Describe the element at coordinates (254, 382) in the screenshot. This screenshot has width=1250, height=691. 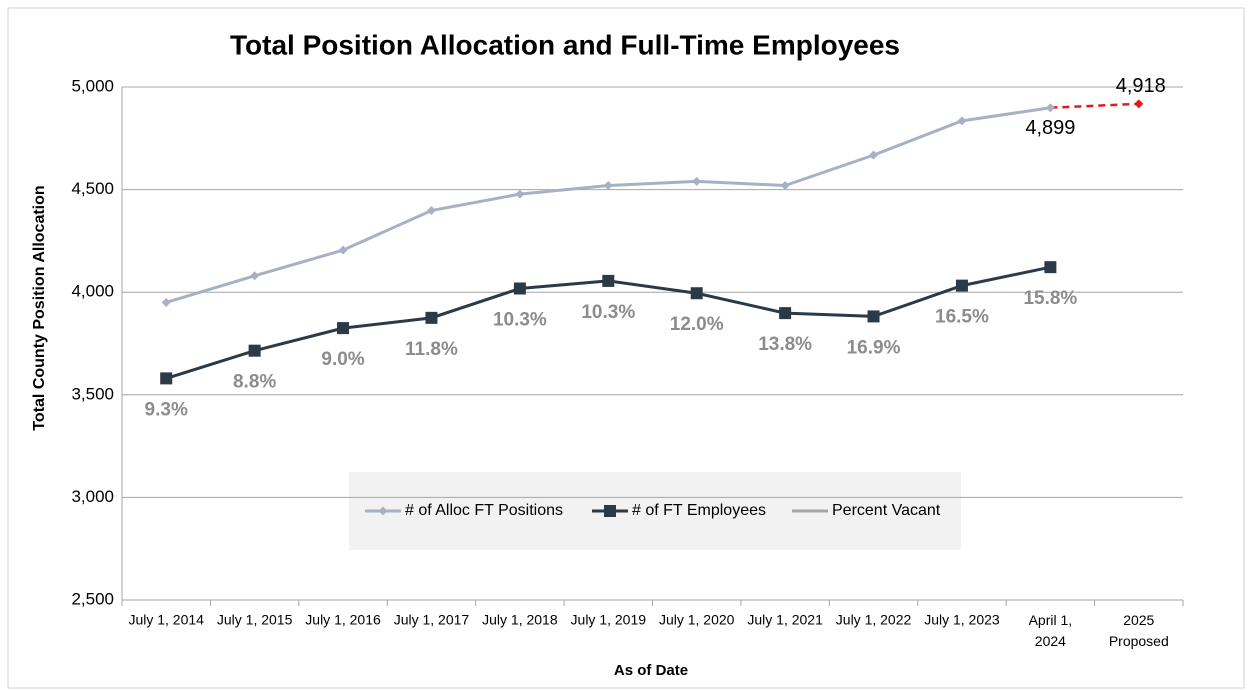
I see `data-label: 8.8%` at that location.